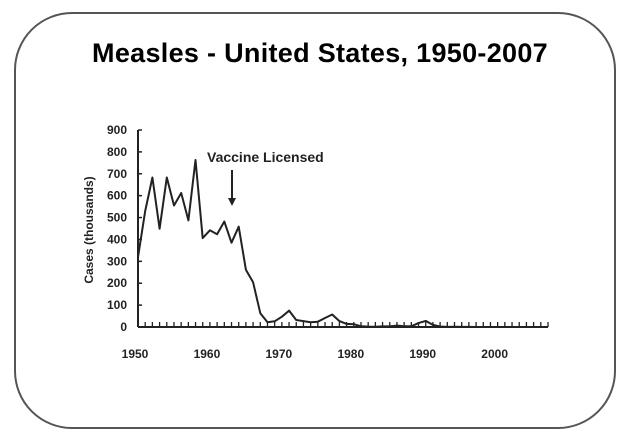  Describe the element at coordinates (350, 354) in the screenshot. I see `x-tick-label: 1980` at that location.